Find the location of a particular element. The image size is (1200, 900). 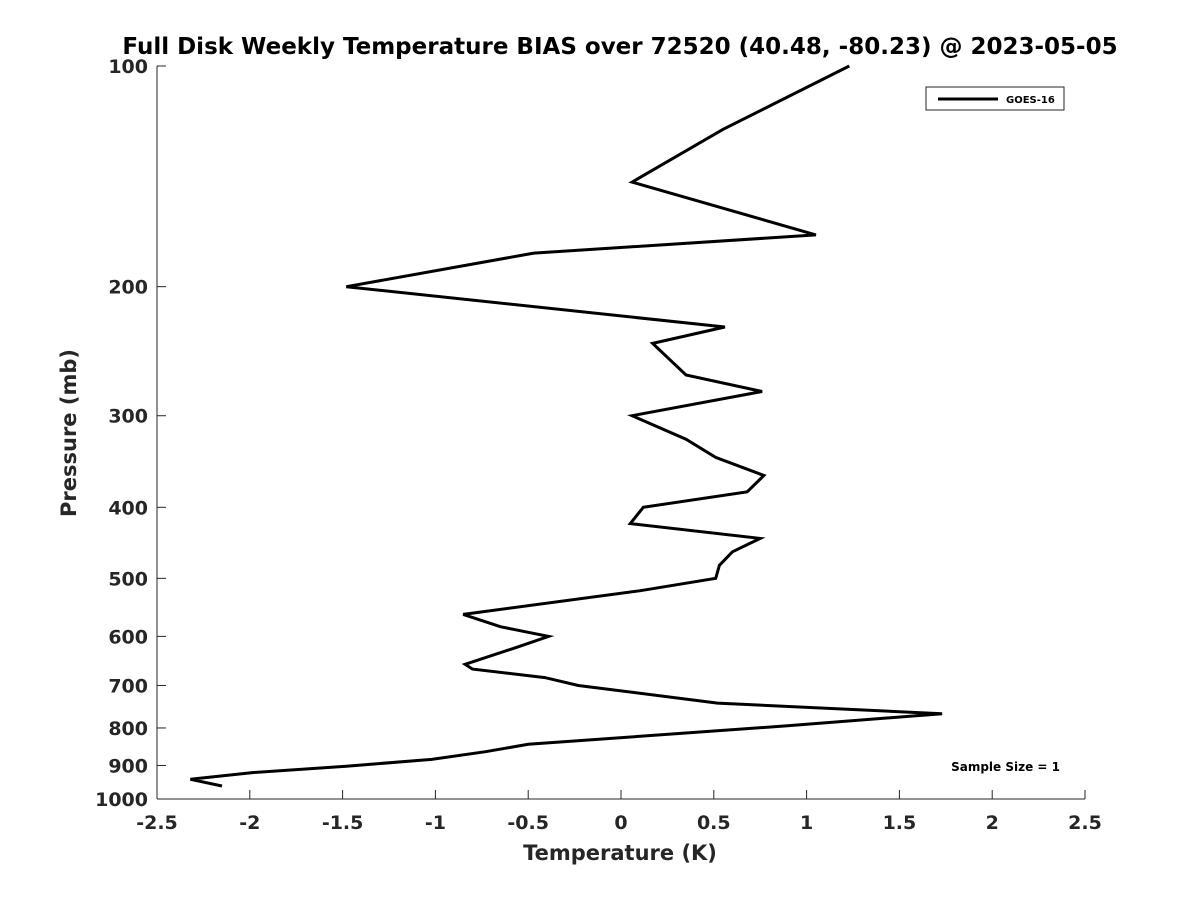

y-tick-label: 800 is located at coordinates (128, 729).